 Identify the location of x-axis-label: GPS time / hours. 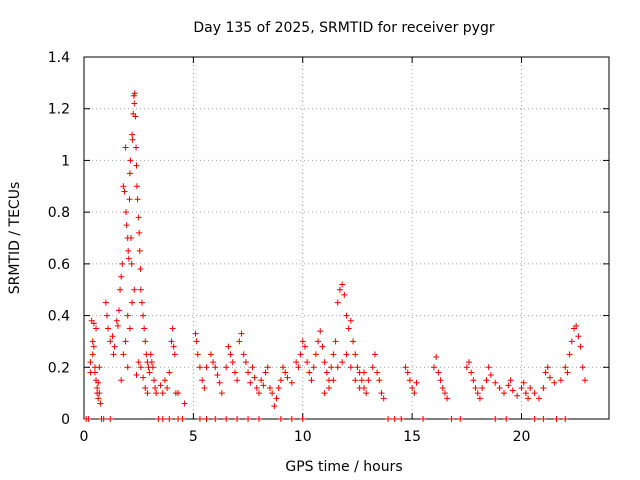
(343, 467).